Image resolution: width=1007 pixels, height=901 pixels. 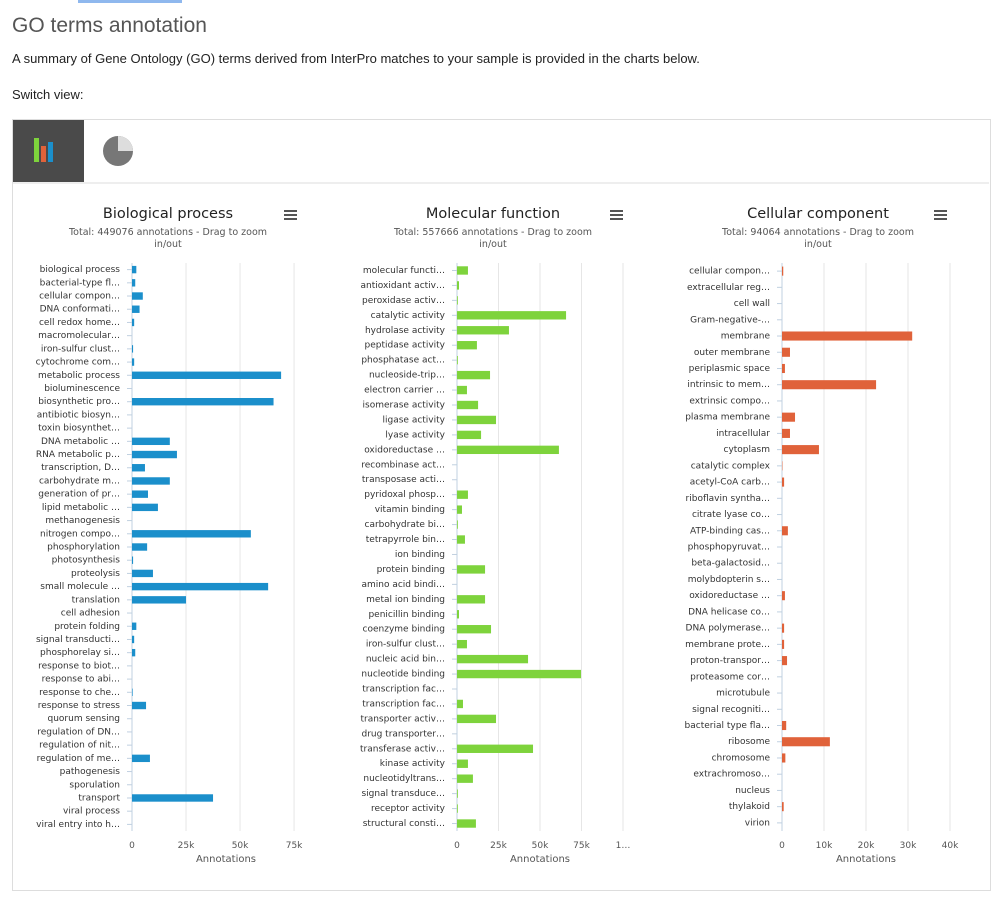 I want to click on y-tick-label: coenzyme binding, so click(x=404, y=630).